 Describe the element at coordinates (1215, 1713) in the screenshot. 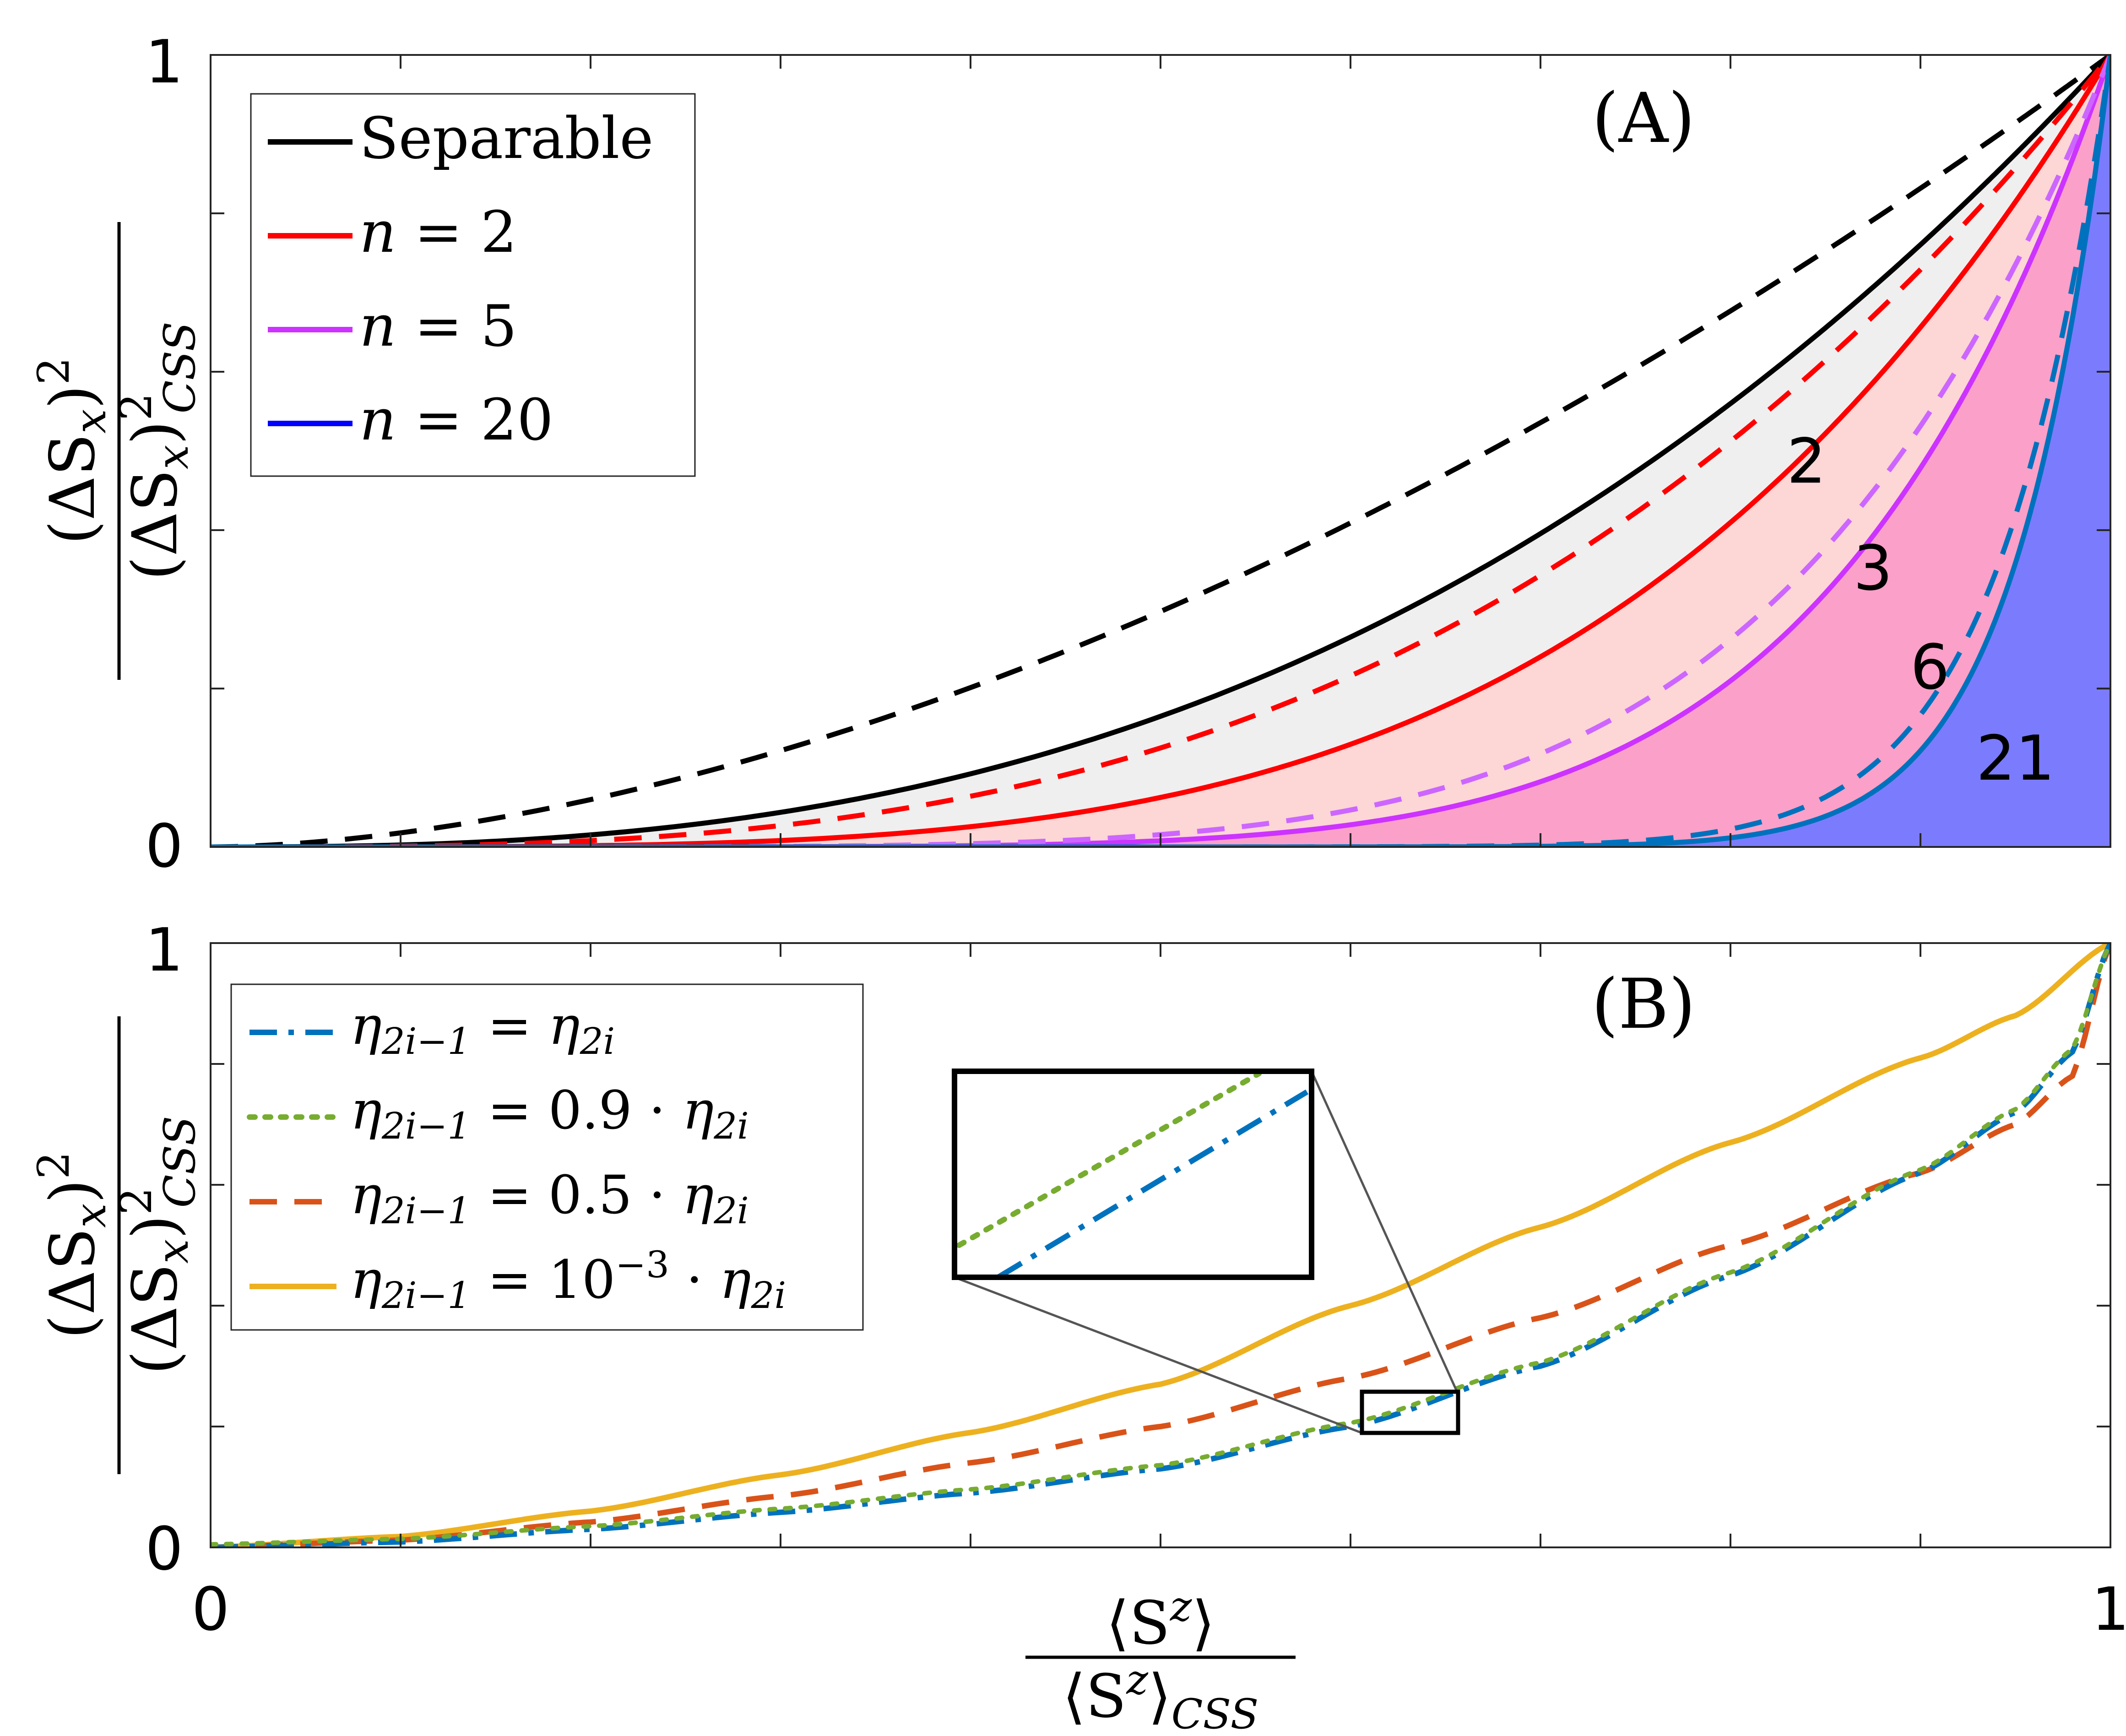

I see `xlabel-den-sub: CSS` at that location.